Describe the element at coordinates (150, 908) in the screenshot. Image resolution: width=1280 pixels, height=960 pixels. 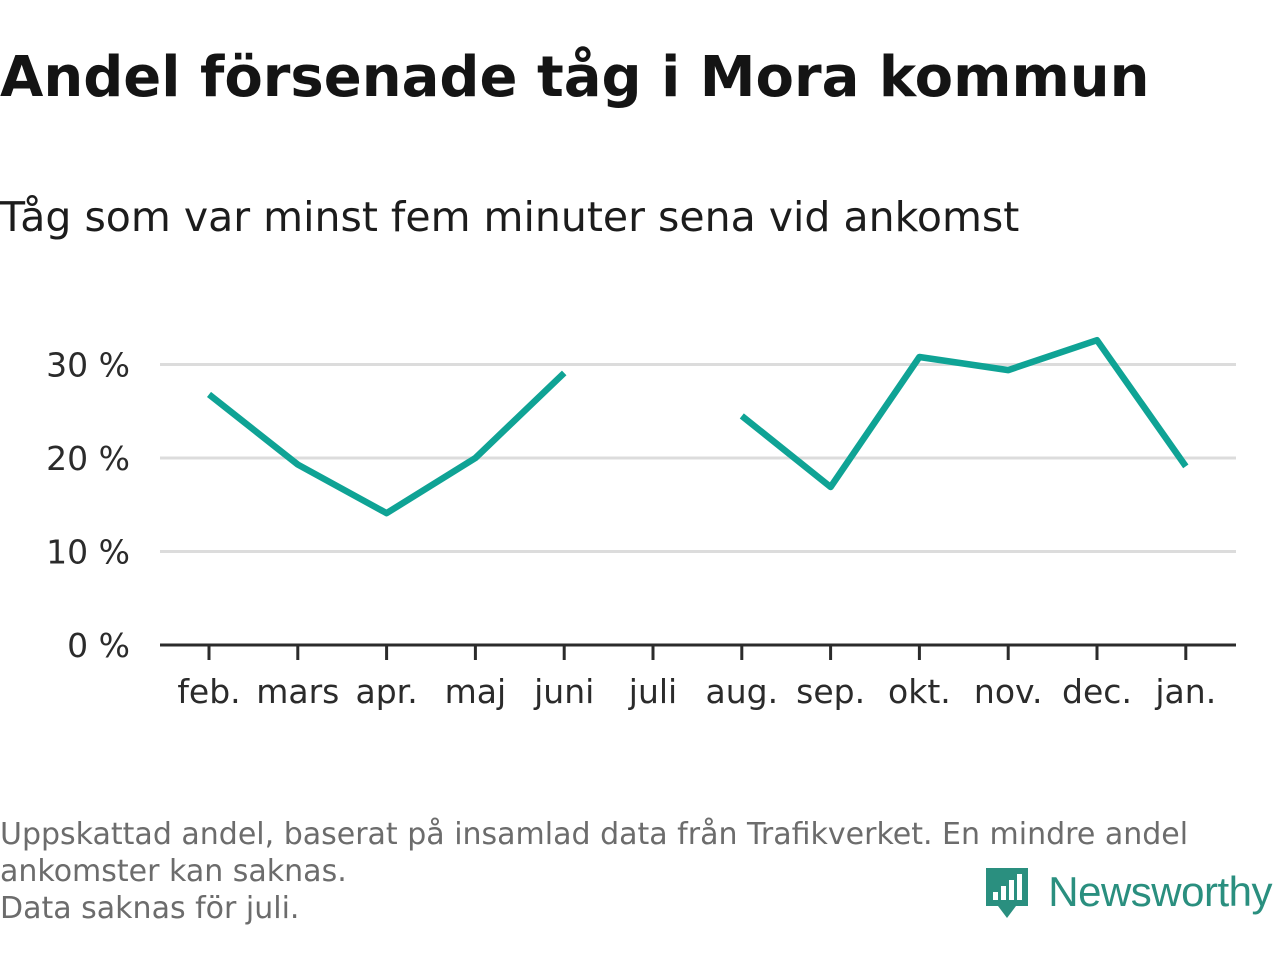
I see `footnote-line: Data saknas för juli.` at that location.